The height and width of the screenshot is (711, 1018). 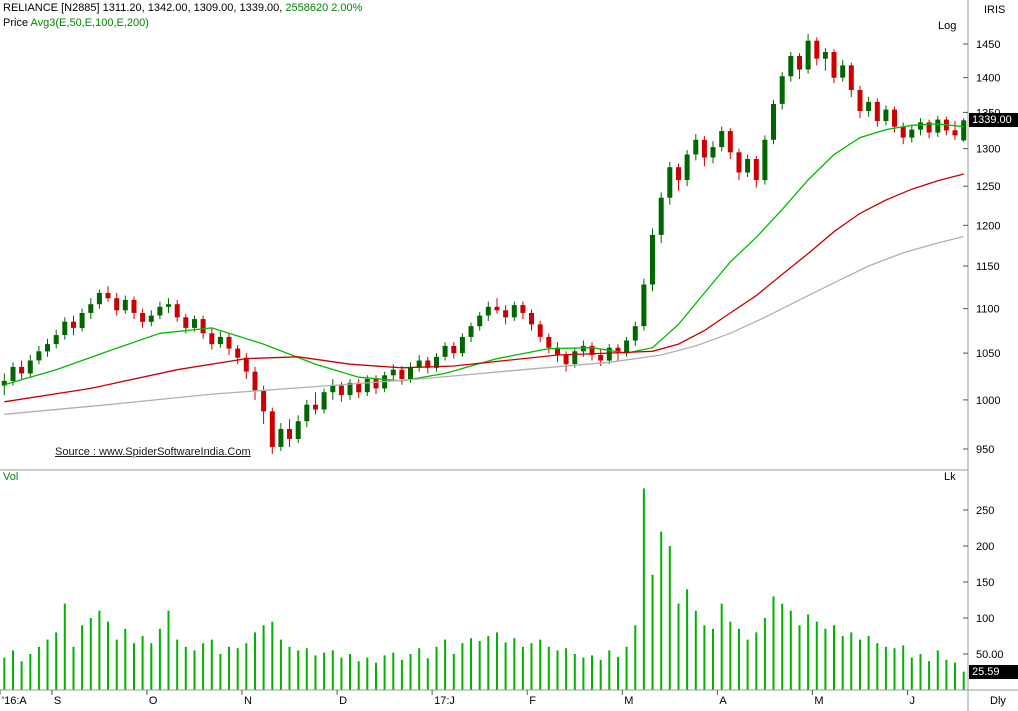 I want to click on price-tick-label: 950, so click(x=985, y=450).